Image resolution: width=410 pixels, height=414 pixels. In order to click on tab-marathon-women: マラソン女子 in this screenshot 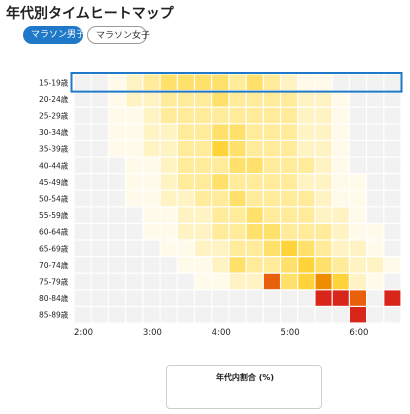, I will do `click(118, 35)`.